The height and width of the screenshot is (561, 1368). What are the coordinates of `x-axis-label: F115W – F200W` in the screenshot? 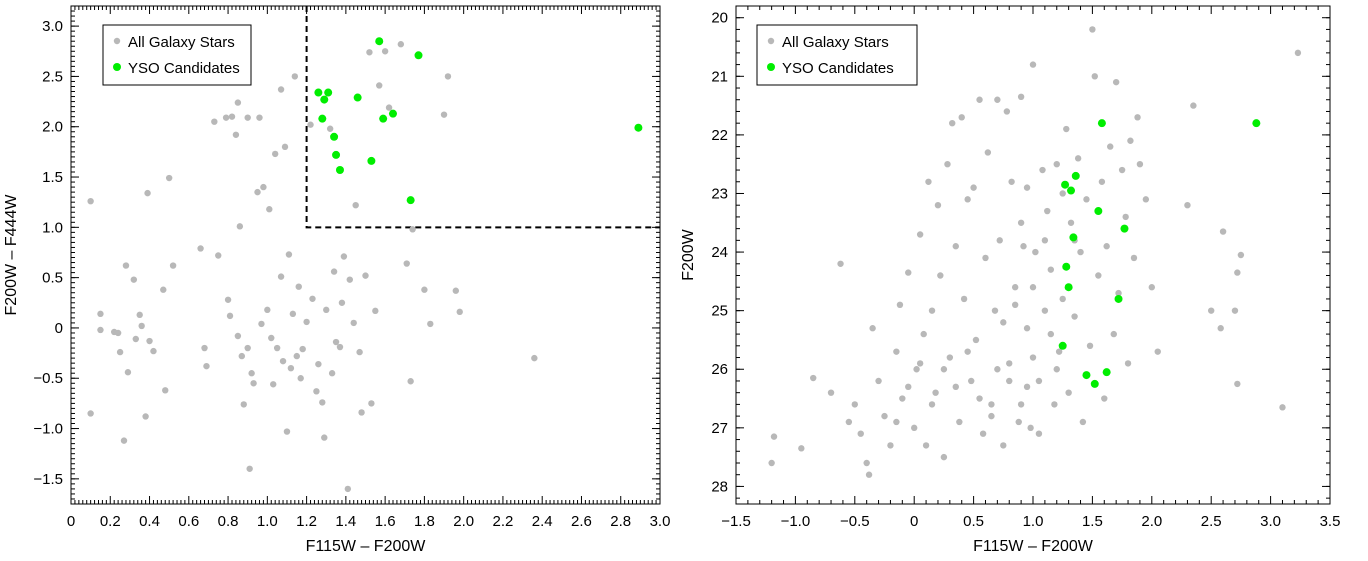 It's located at (1033, 546).